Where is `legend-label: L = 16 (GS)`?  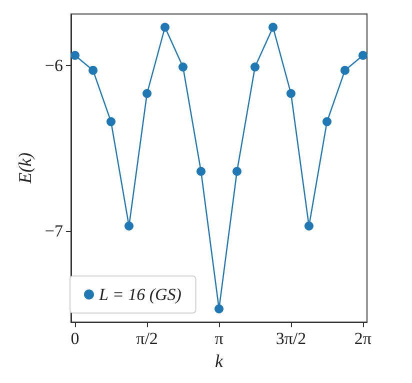 legend-label: L = 16 (GS) is located at coordinates (140, 294).